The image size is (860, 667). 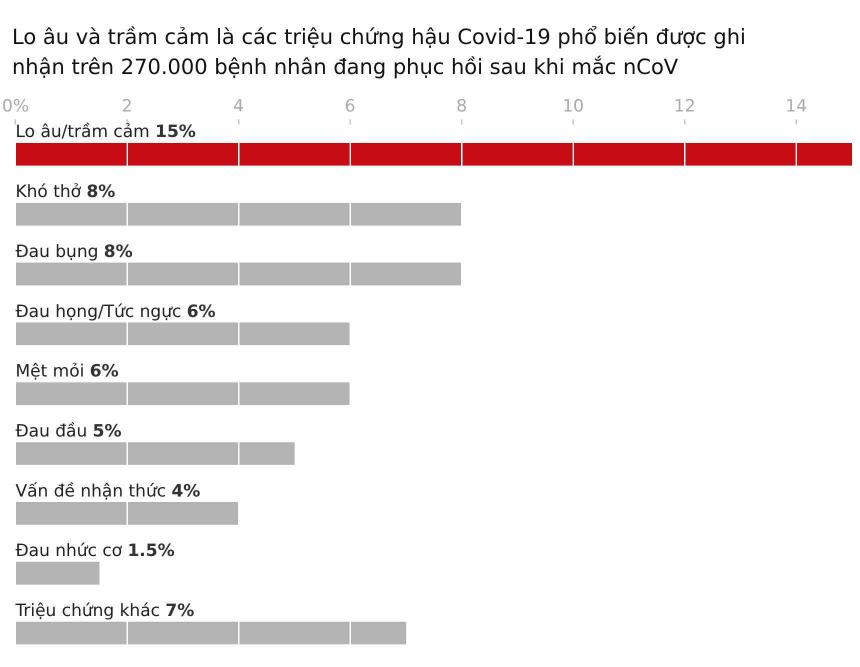 What do you see at coordinates (350, 106) in the screenshot?
I see `x-tick-label: 6` at bounding box center [350, 106].